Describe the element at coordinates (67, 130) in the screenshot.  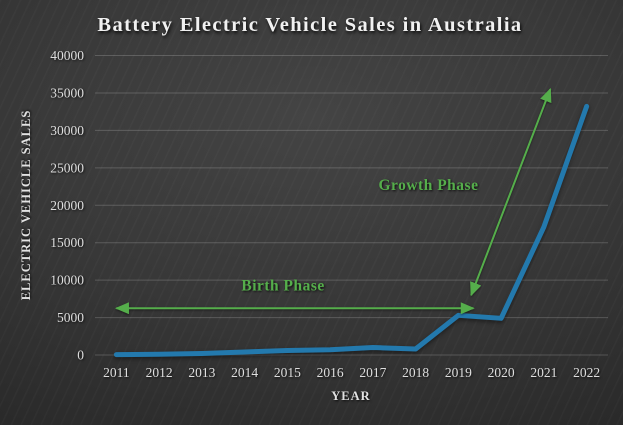
I see `y-tick-label: 30000` at that location.